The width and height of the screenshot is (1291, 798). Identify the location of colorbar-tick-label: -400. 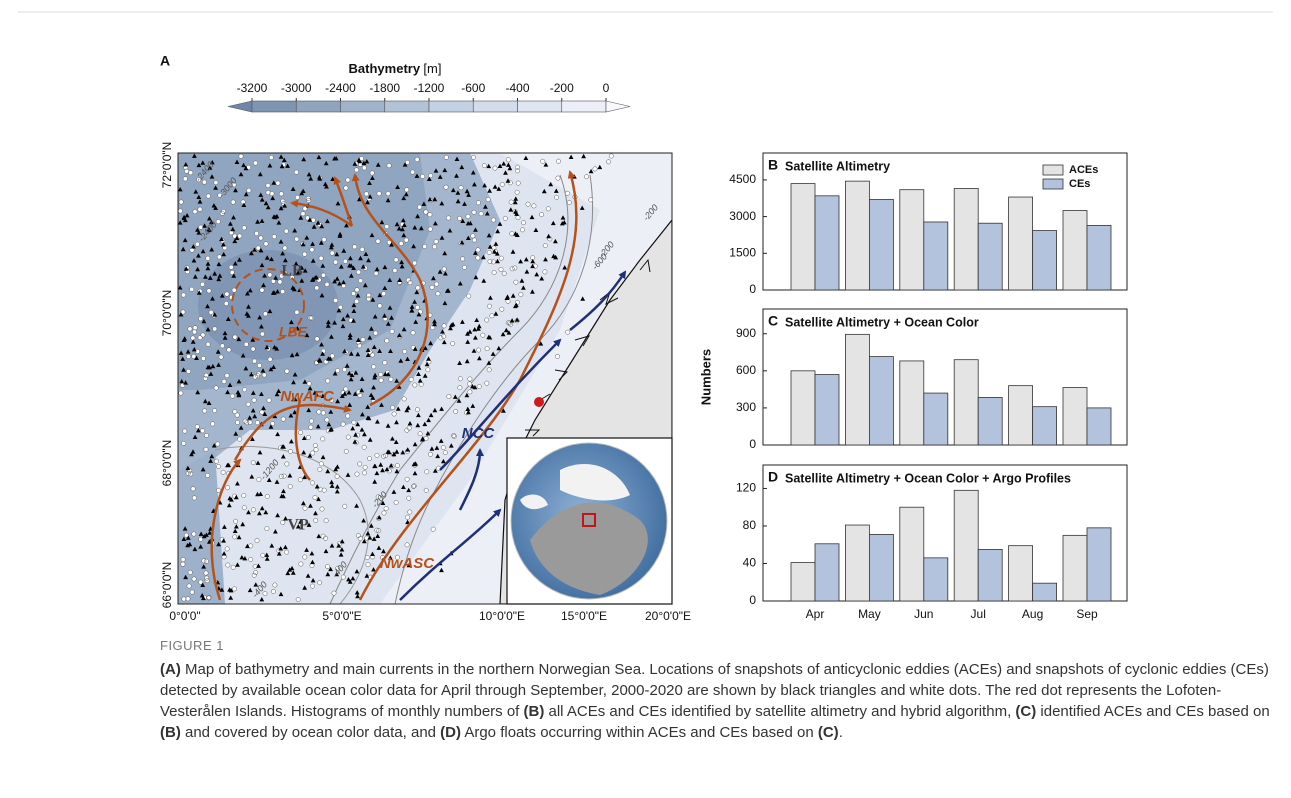
(517, 88).